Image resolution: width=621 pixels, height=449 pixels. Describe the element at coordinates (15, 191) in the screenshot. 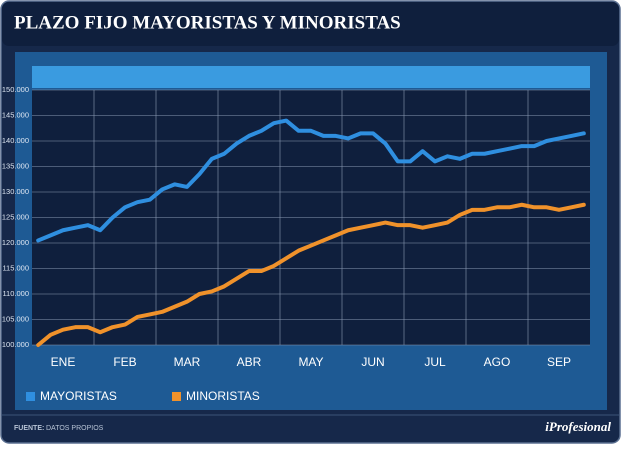

I see `y-tick-label: 130.000` at that location.